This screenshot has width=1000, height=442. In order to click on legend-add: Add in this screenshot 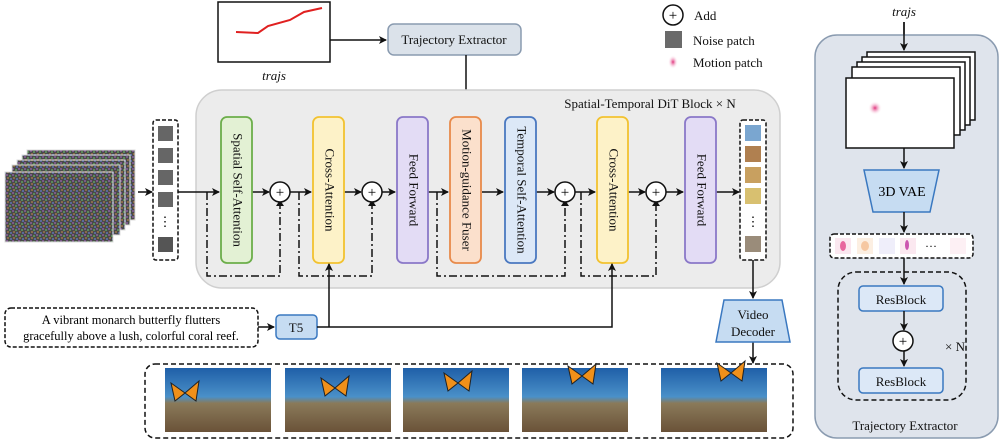, I will do `click(705, 15)`.